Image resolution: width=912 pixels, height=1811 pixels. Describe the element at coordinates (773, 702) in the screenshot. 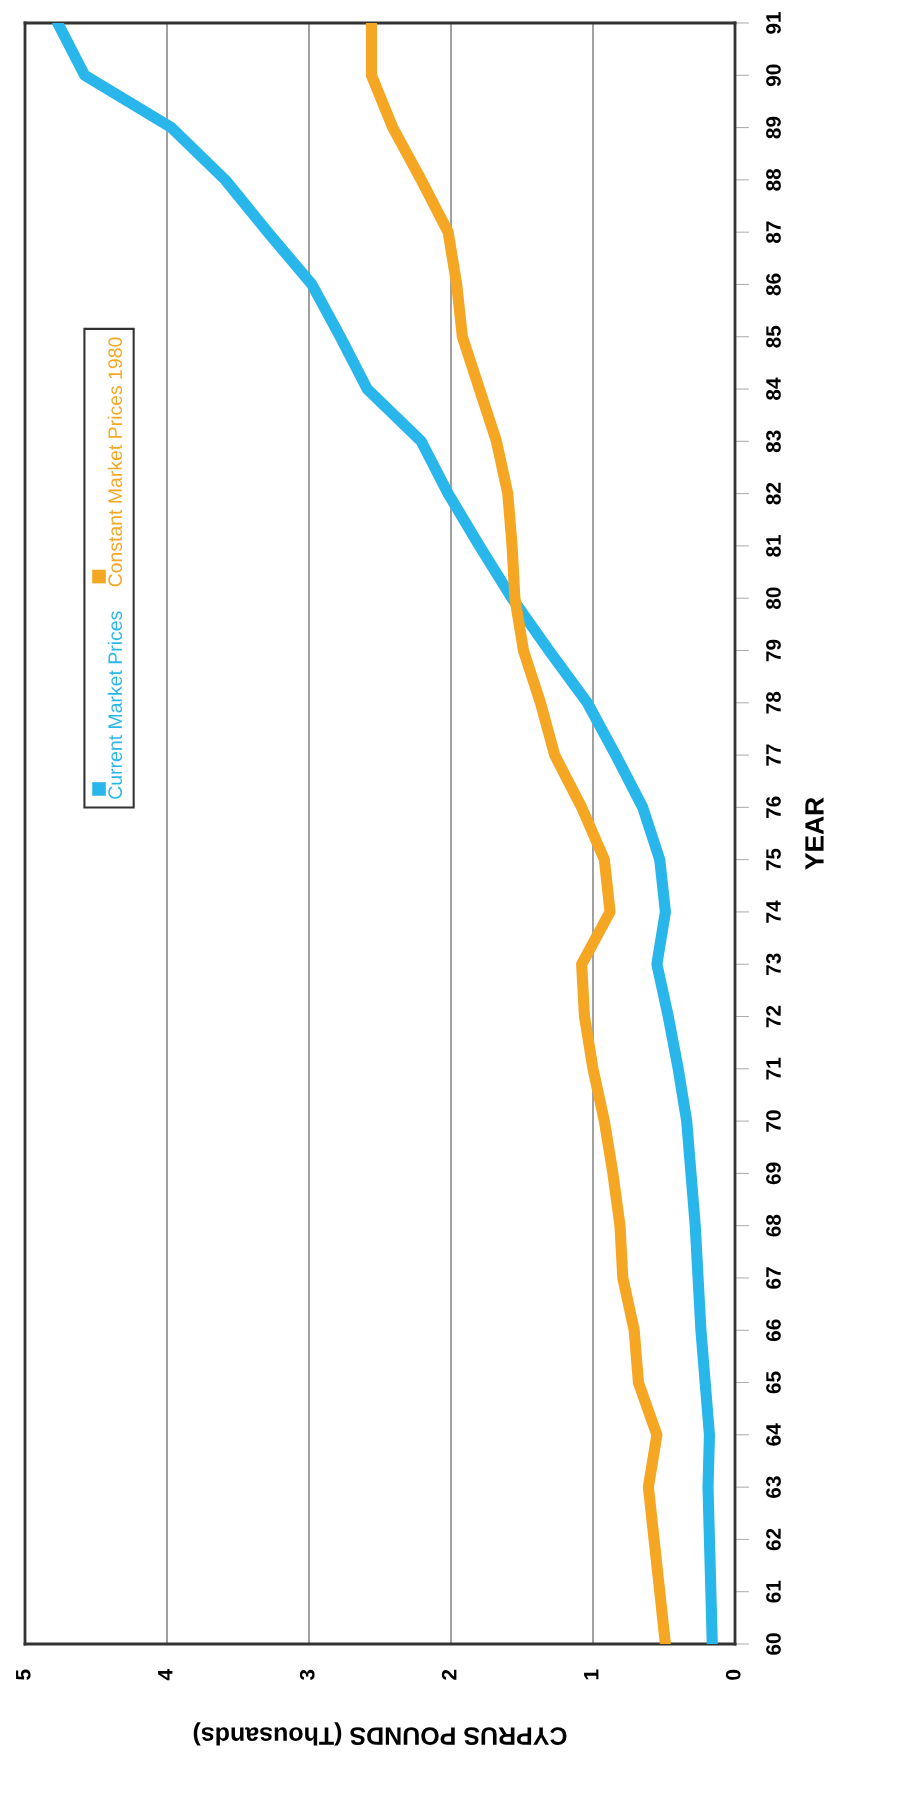

I see `y-tick-label: 78` at that location.